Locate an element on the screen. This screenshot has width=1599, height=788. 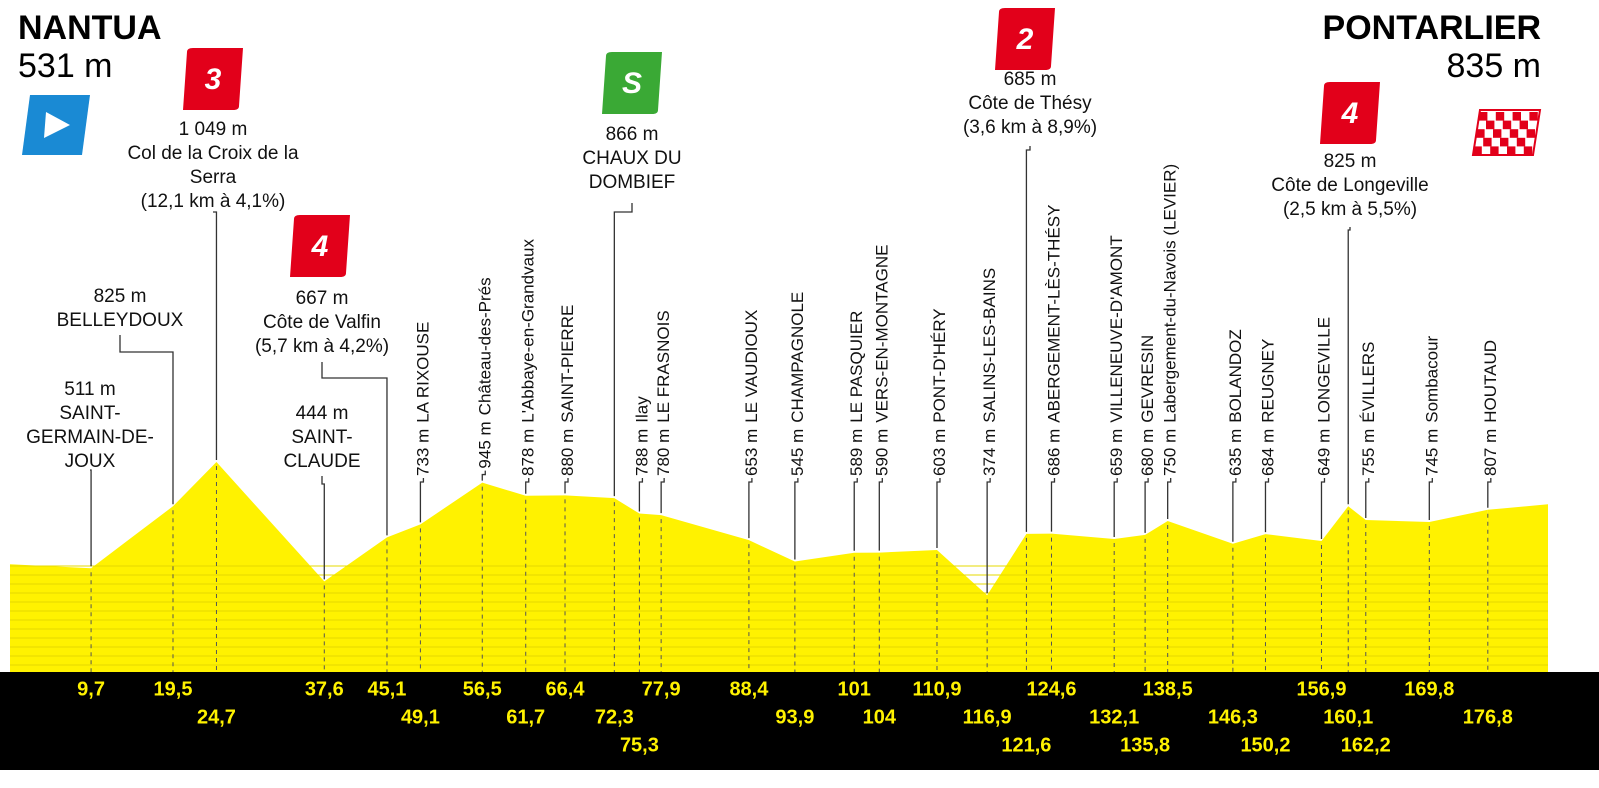
waypoint-name: PONT-D'HÉRY is located at coordinates (939, 365).